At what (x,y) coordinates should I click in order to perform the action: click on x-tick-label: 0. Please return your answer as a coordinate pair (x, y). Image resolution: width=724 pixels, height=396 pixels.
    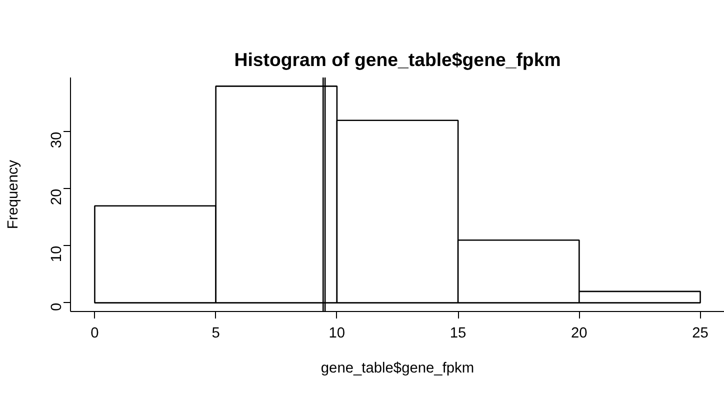
    Looking at the image, I should click on (94, 334).